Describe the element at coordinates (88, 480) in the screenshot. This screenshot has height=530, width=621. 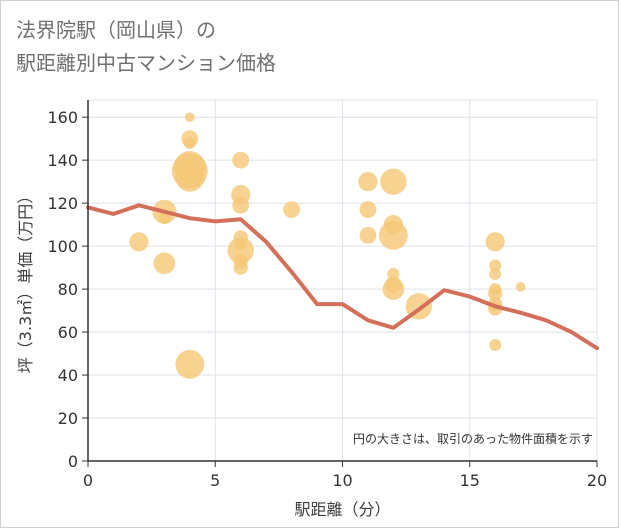
I see `x-tick-label: 0` at that location.